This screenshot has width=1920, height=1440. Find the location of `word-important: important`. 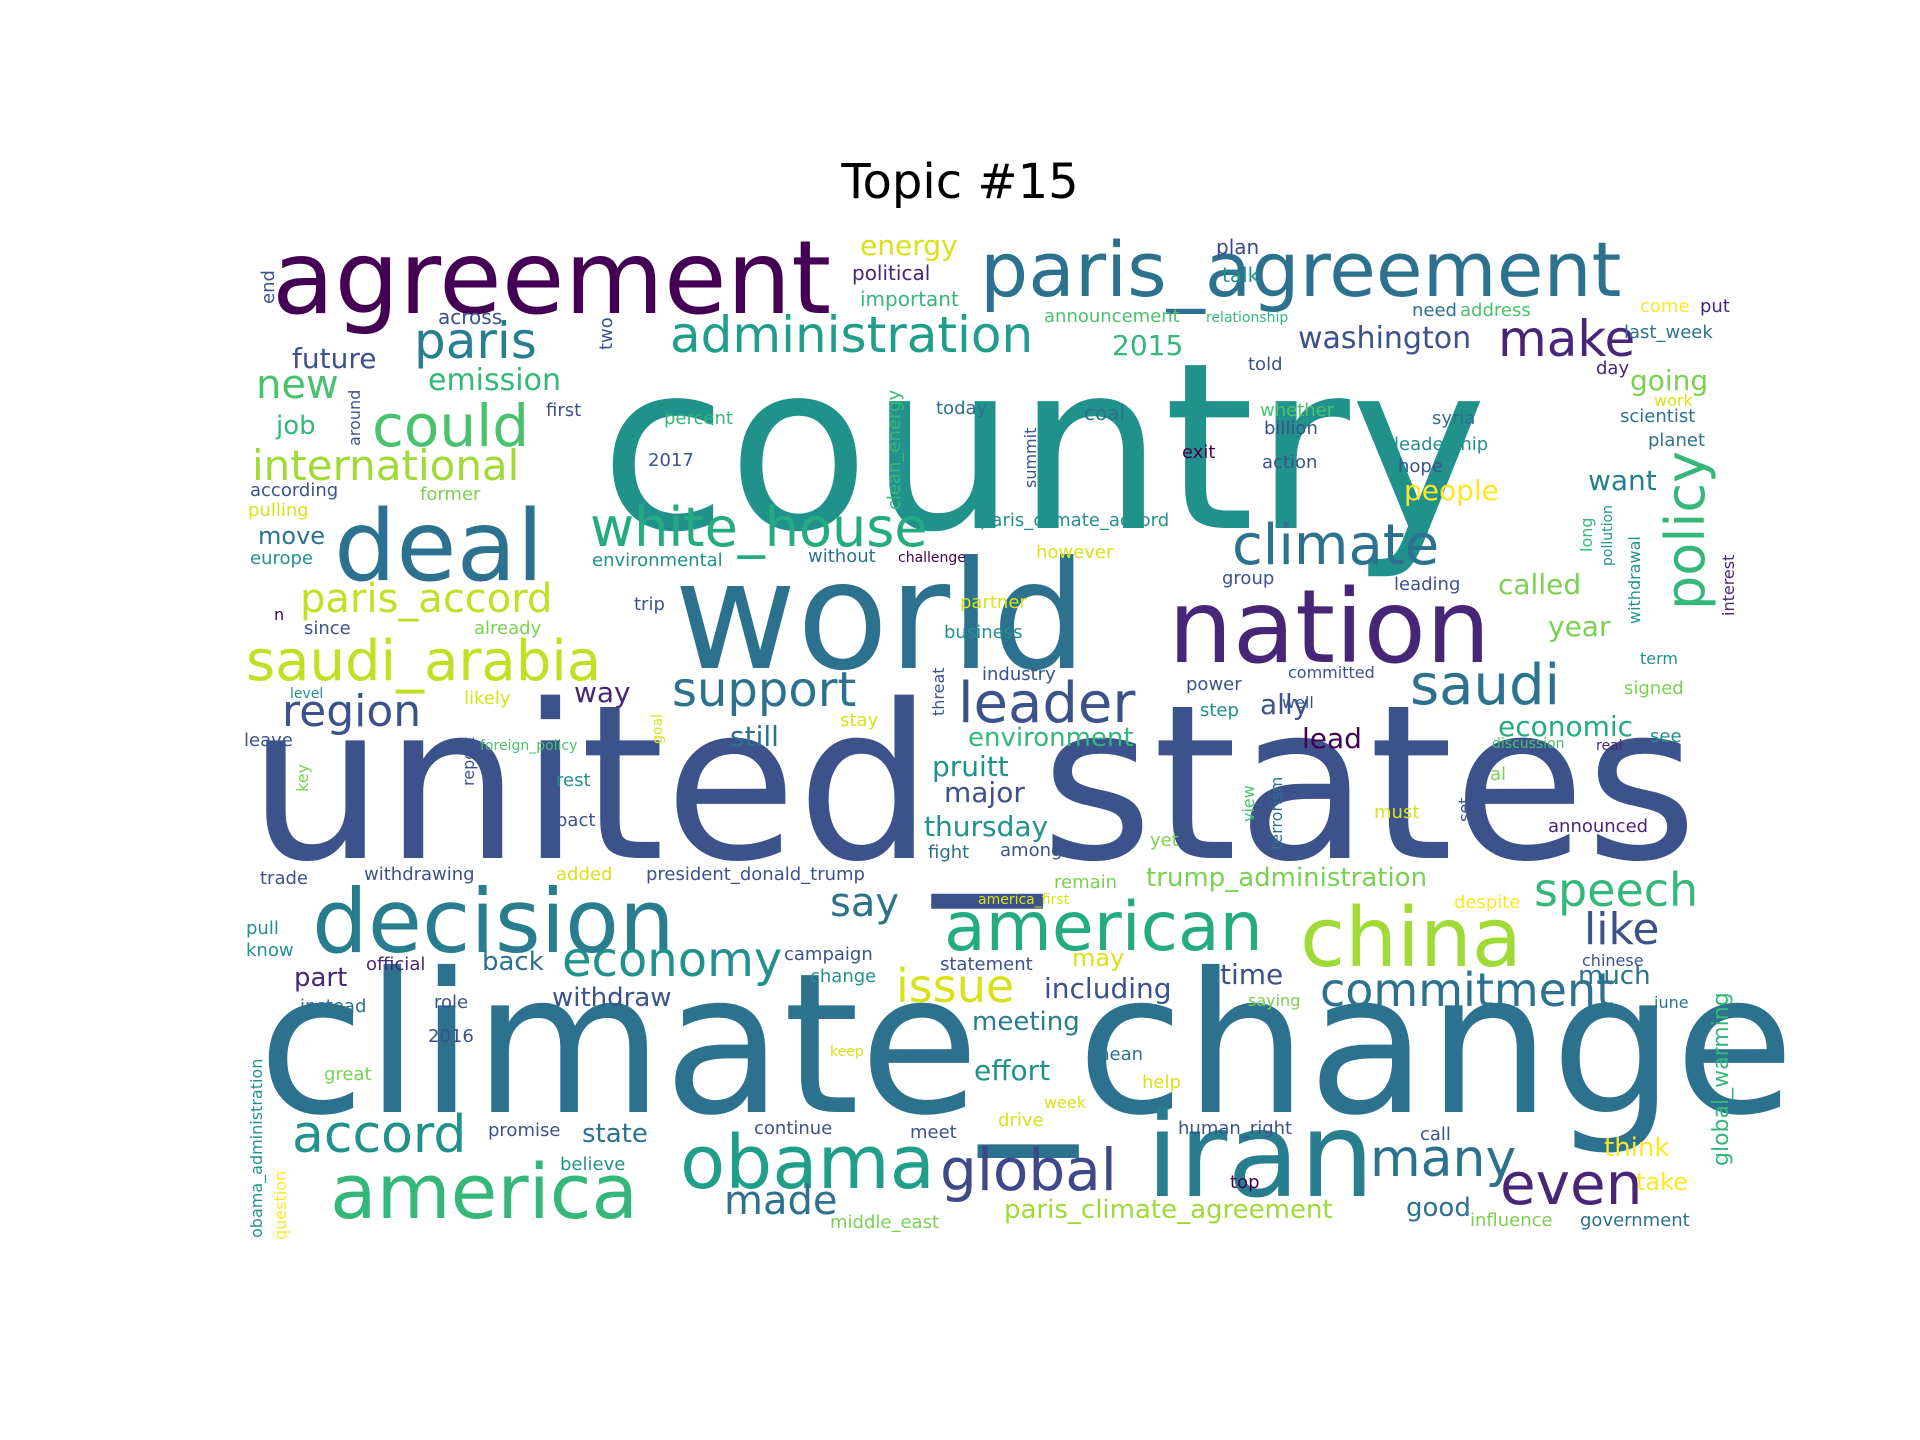

word-important: important is located at coordinates (909, 299).